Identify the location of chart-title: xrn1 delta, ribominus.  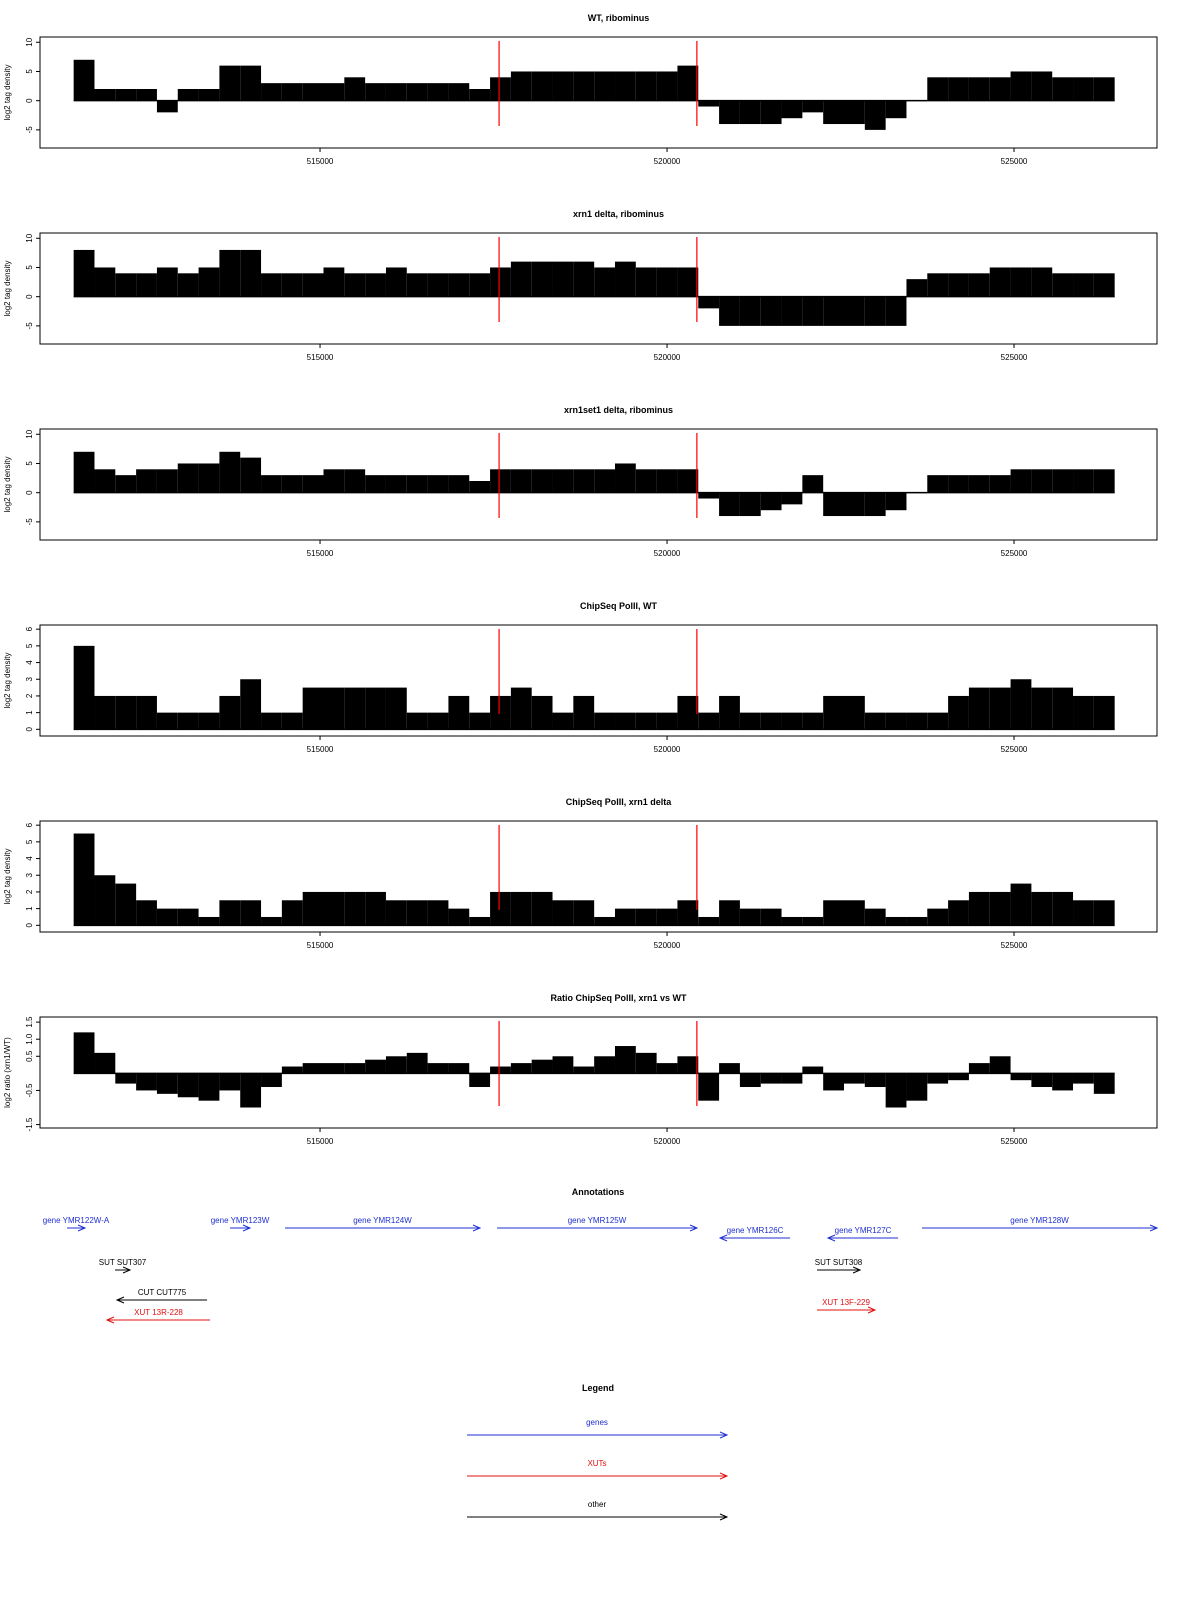
(618, 214).